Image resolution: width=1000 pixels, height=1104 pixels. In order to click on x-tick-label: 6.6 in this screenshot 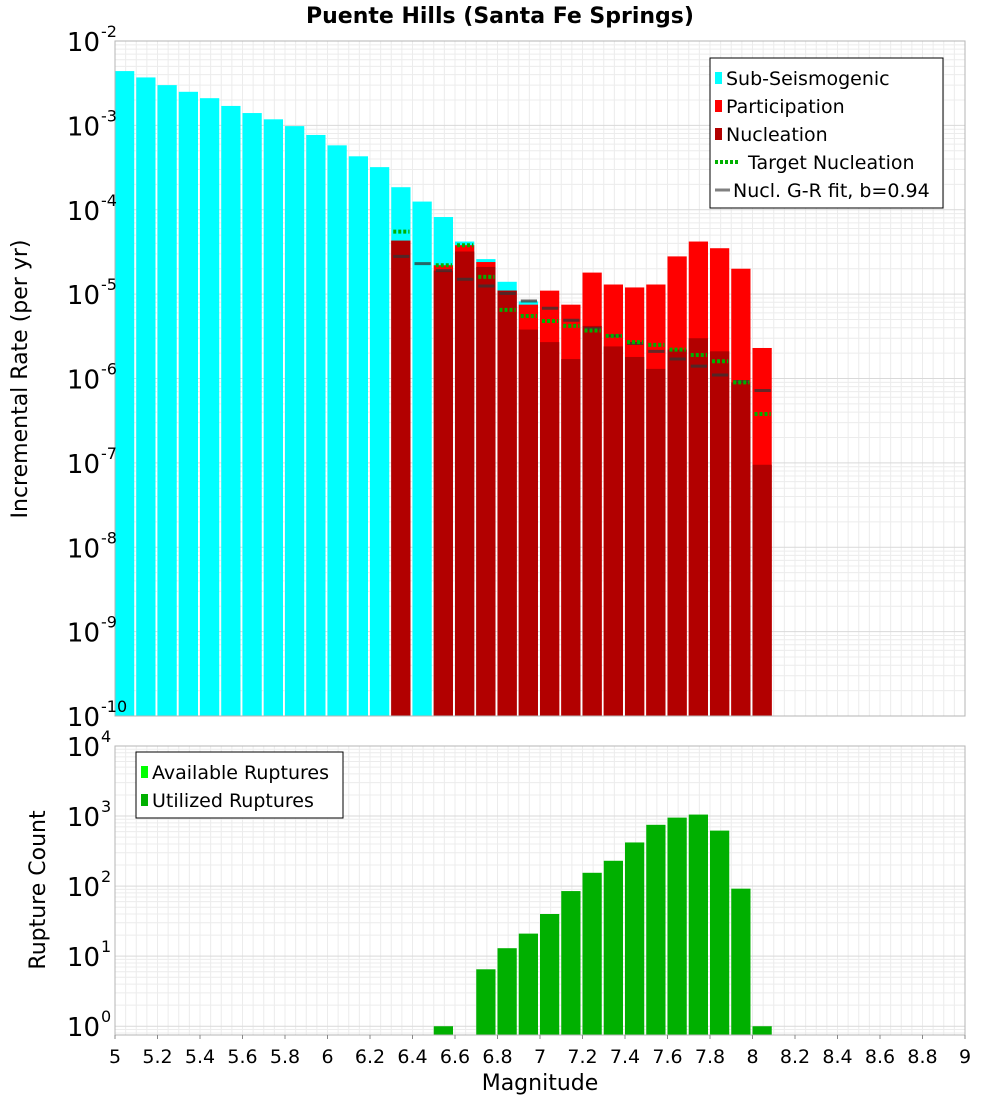, I will do `click(455, 1057)`.